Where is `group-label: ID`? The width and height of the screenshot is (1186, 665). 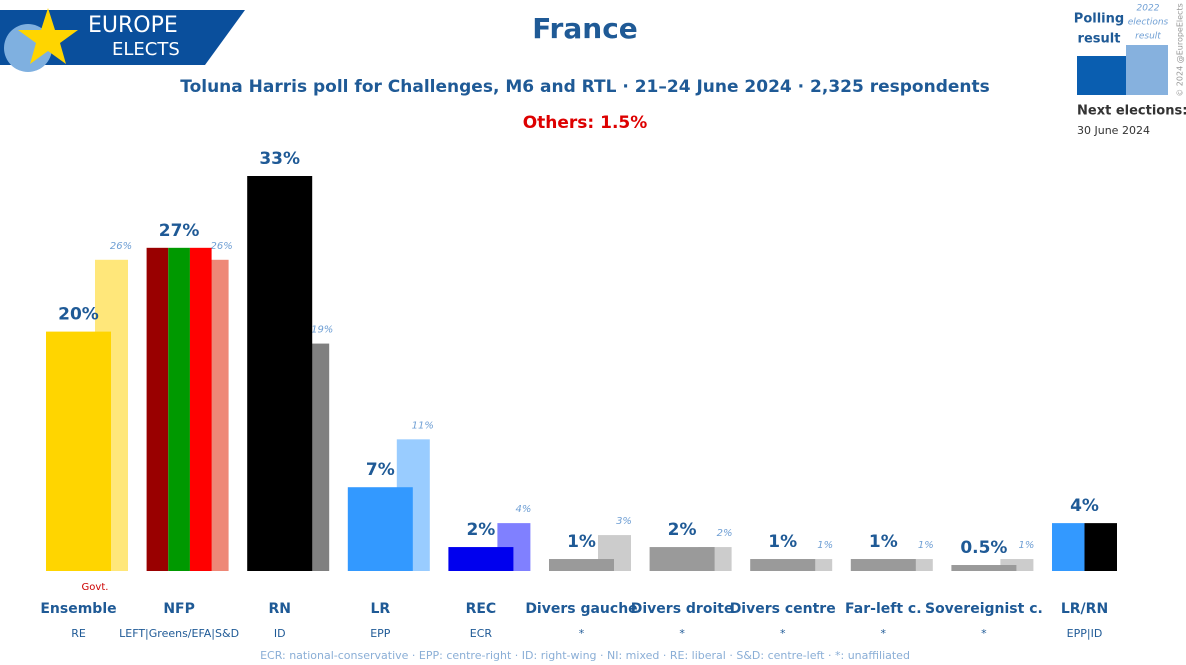
group-label: ID is located at coordinates (280, 633).